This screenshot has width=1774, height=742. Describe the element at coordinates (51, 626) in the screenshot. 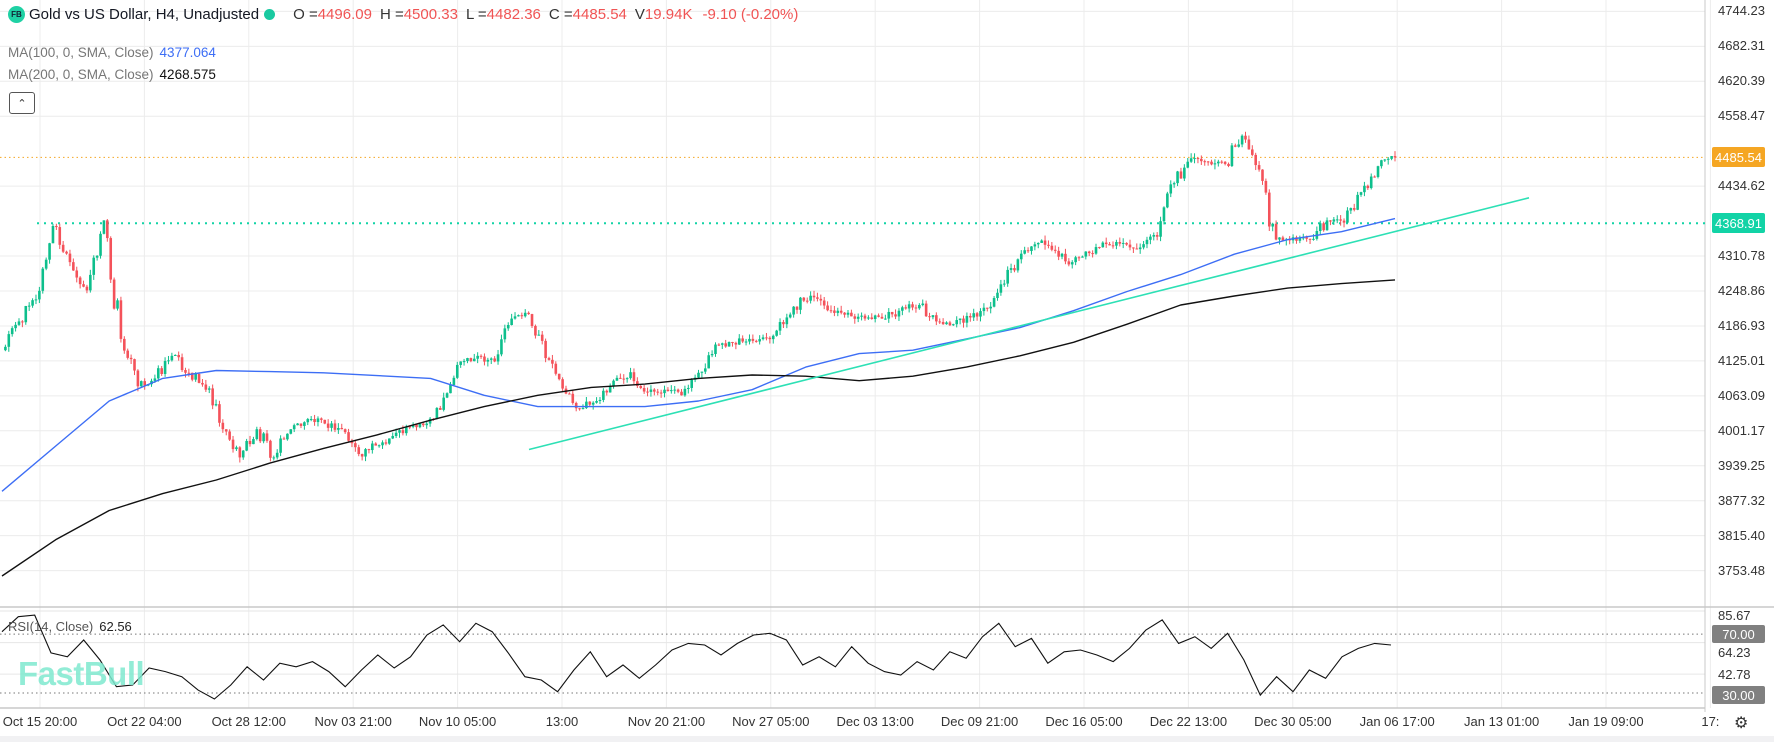

I see `rsi-label: RSI(14, Close)` at that location.